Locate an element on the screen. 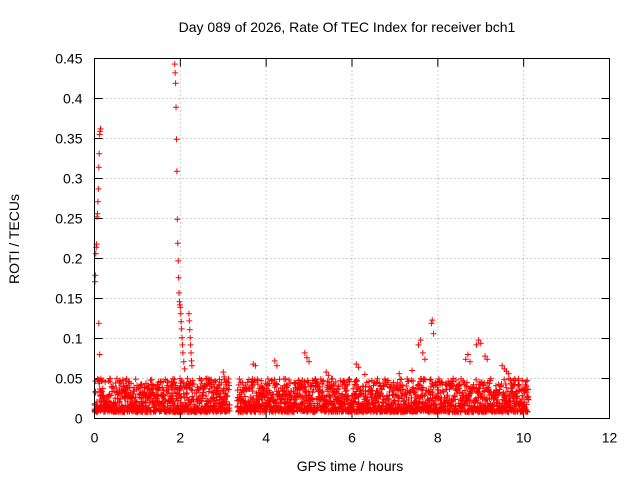 The image size is (640, 480). x-tick-label: 8 is located at coordinates (438, 438).